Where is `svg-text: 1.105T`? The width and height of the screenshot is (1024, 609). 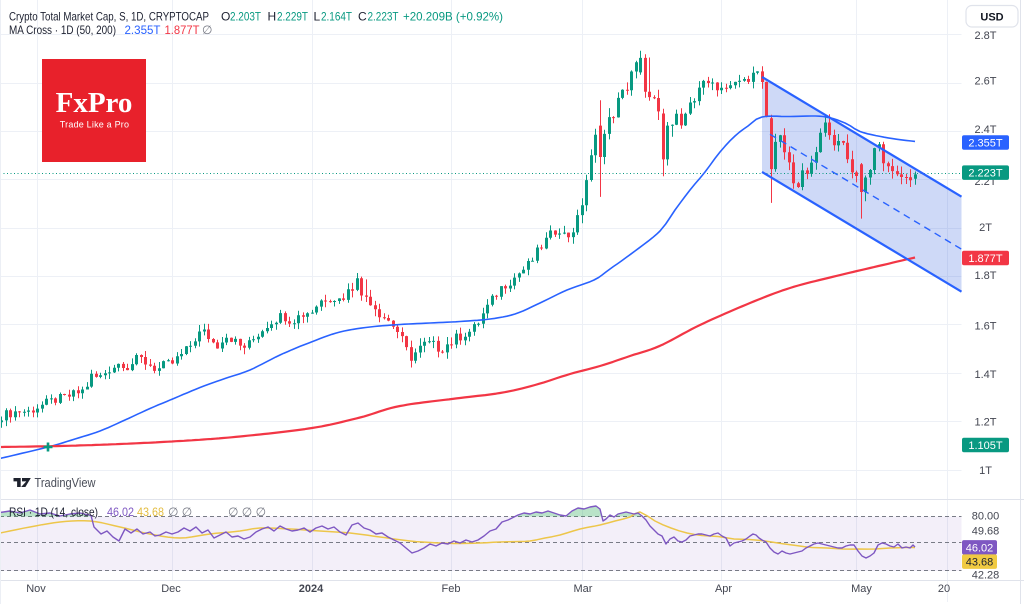 svg-text: 1.105T is located at coordinates (985, 446).